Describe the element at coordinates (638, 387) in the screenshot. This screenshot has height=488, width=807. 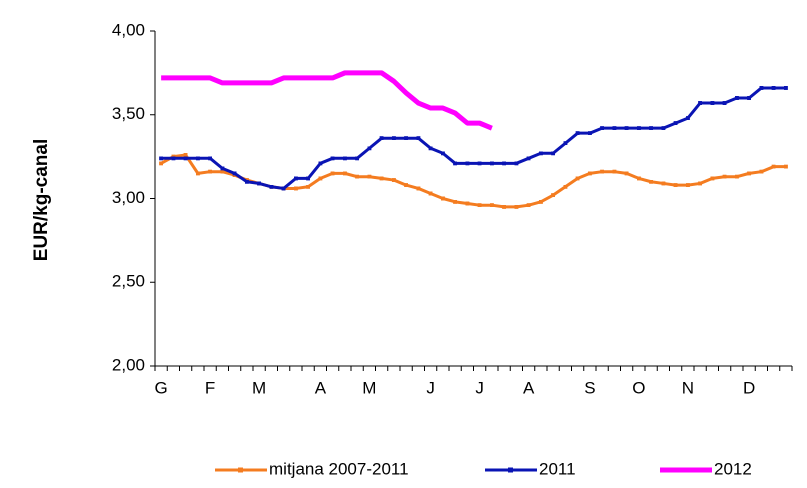
I see `x-tick-label: O` at that location.